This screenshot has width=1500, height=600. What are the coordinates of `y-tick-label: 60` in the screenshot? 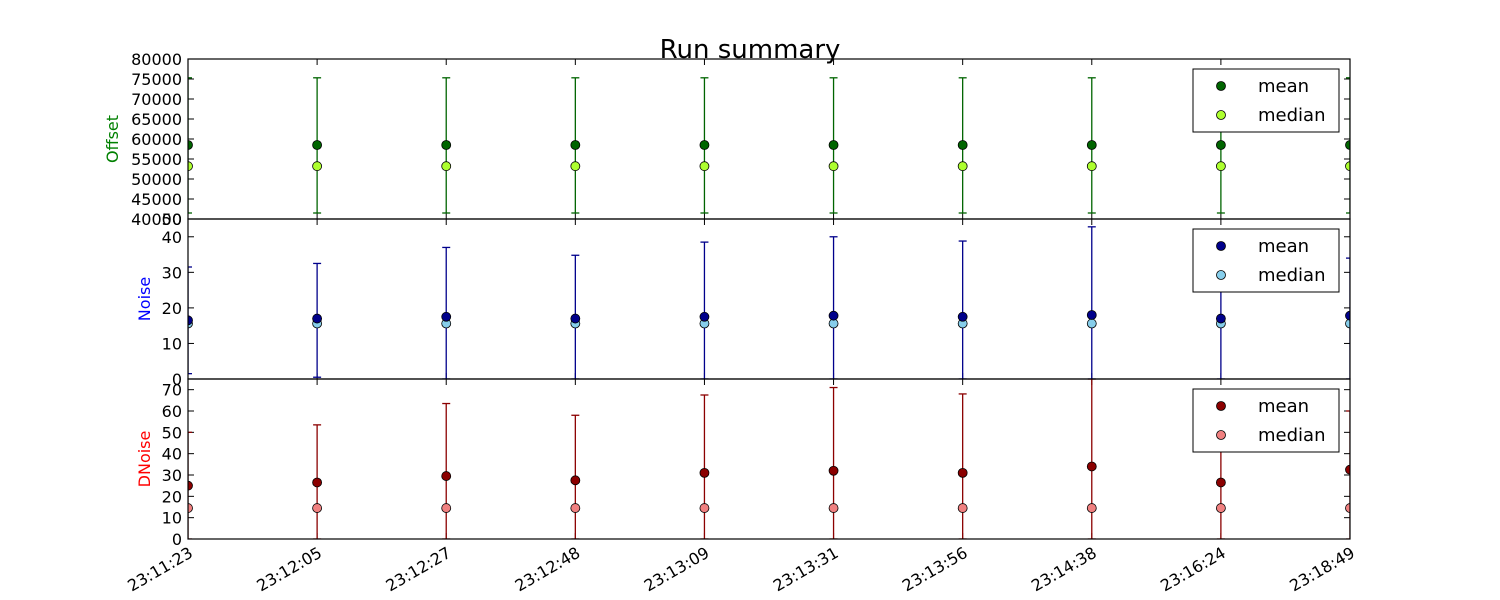 It's located at (172, 411).